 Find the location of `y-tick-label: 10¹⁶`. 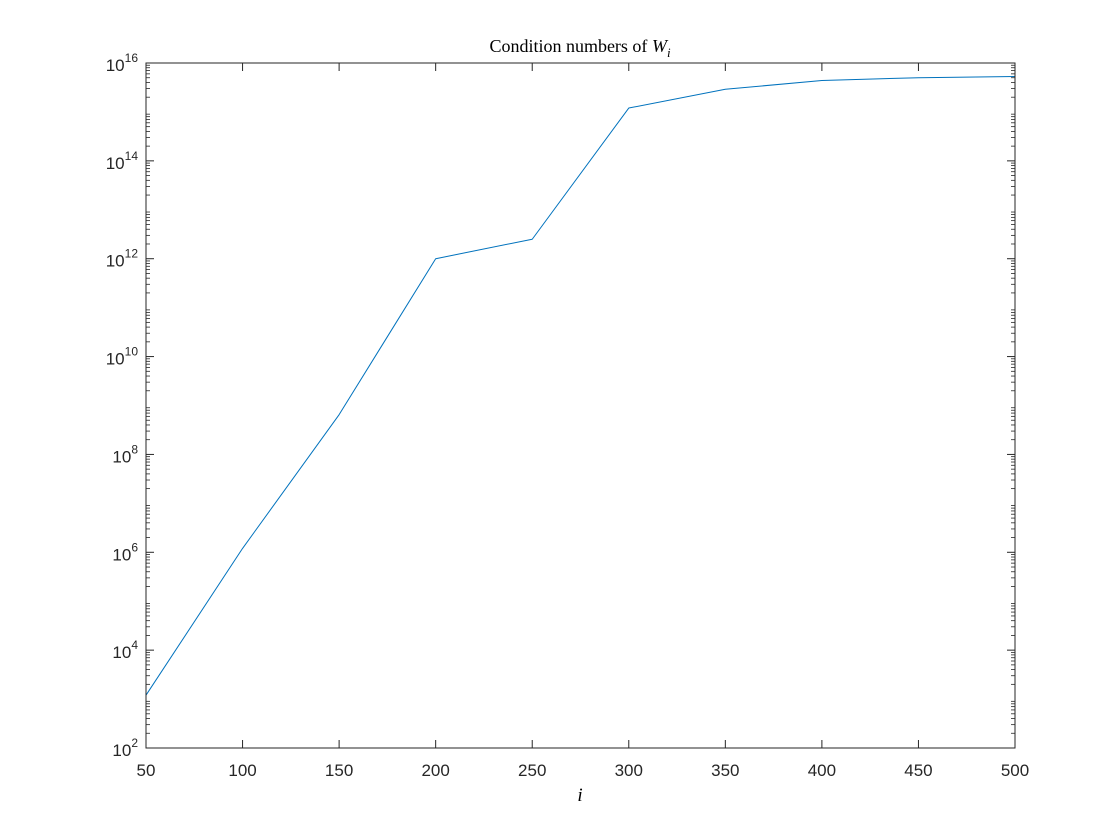

y-tick-label: 10¹⁶ is located at coordinates (122, 63).